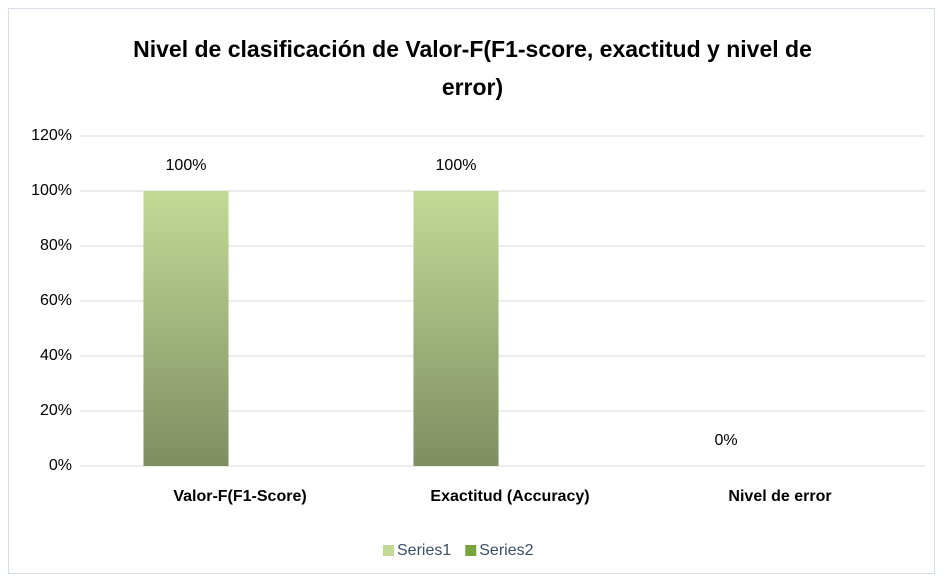 The width and height of the screenshot is (945, 584). I want to click on y-tick-label: 60%, so click(56, 300).